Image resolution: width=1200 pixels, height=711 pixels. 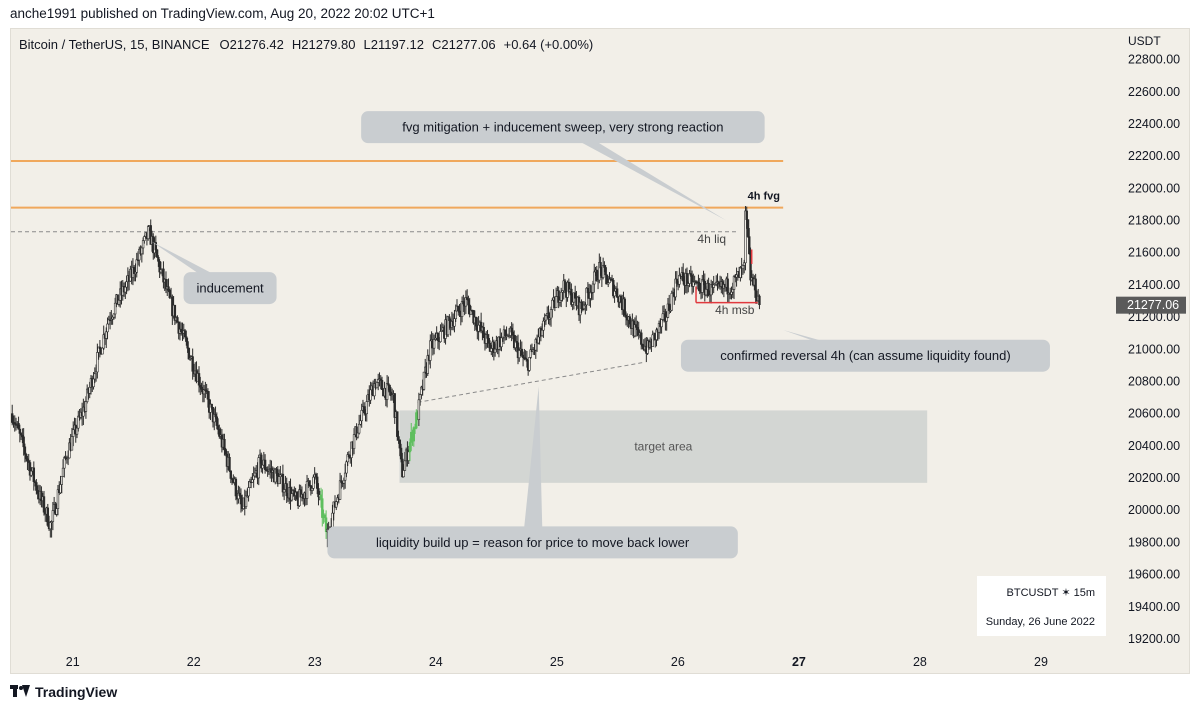 What do you see at coordinates (799, 662) in the screenshot?
I see `time-tick-label-6: 27` at bounding box center [799, 662].